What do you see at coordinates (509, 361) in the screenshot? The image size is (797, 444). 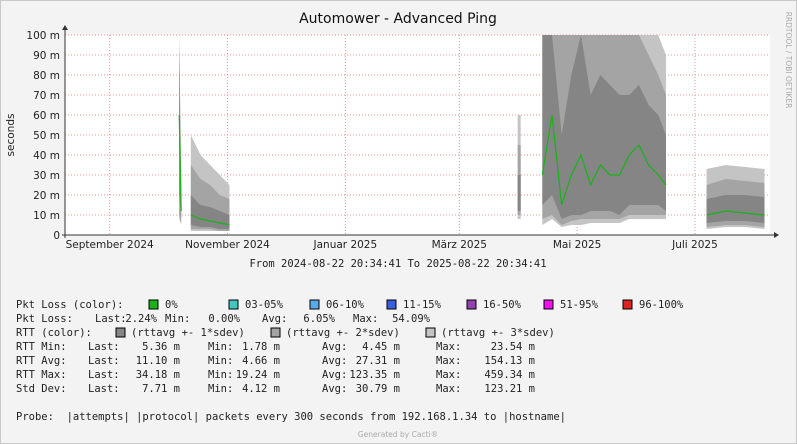 I see `stat-value: 154.13 m` at bounding box center [509, 361].